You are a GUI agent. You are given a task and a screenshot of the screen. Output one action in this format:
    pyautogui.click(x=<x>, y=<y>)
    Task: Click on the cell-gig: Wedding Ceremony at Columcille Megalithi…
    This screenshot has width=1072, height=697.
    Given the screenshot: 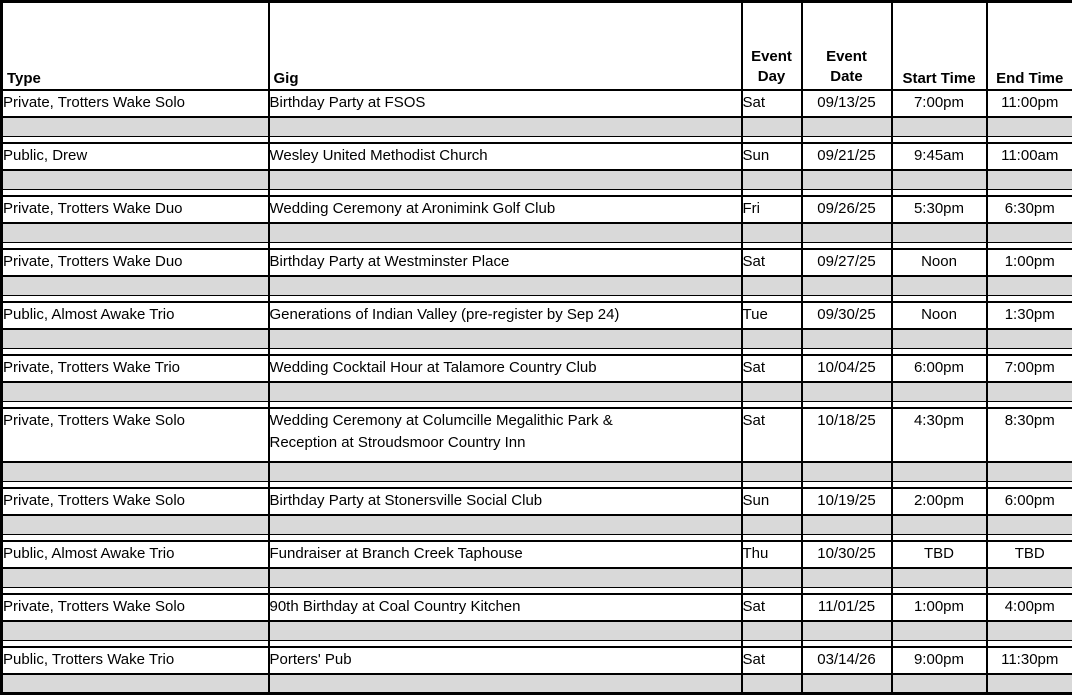 What is the action you would take?
    pyautogui.click(x=505, y=434)
    